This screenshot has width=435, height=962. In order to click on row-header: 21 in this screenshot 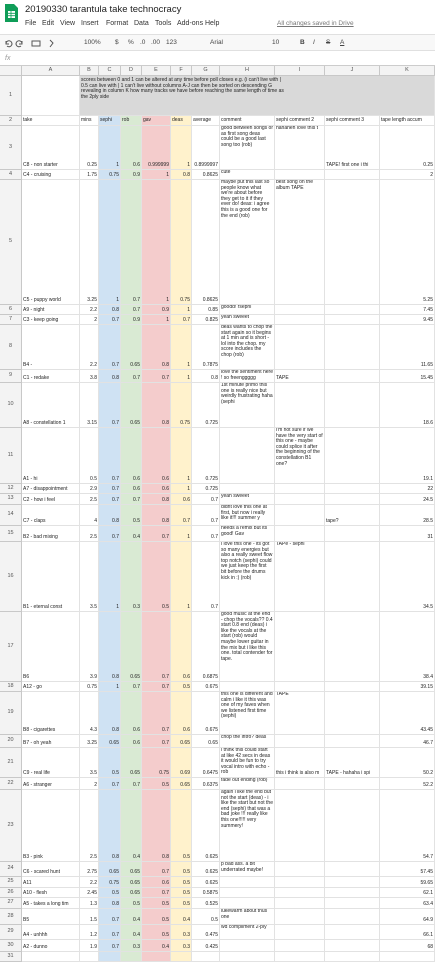, I will do `click(11, 763)`.